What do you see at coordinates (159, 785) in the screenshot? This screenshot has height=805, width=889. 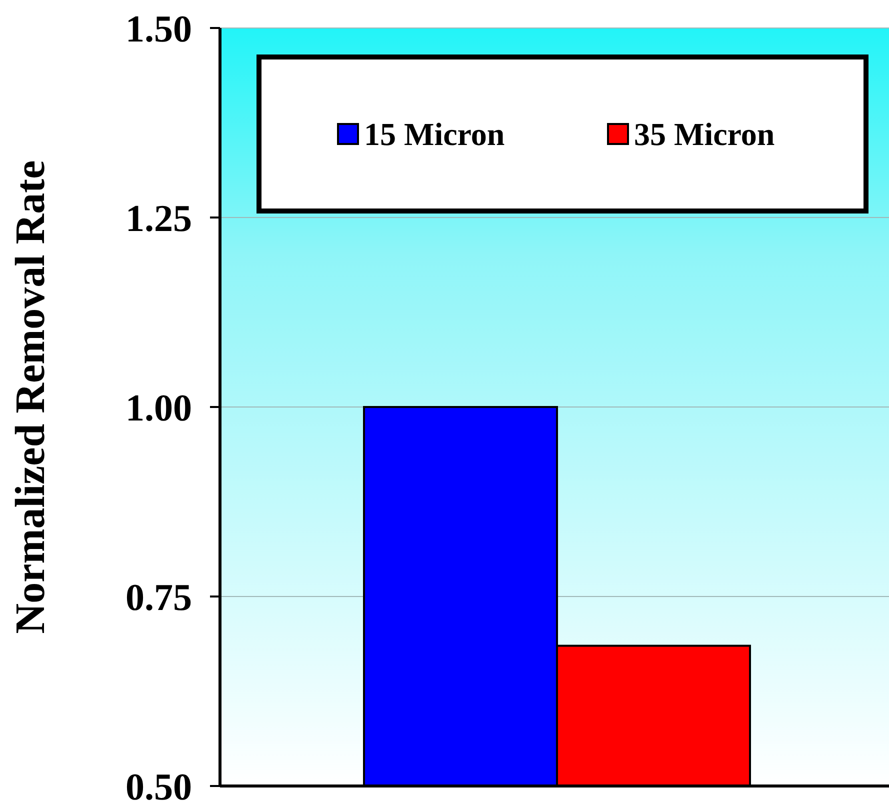 I see `y-tick-label: 0.50` at bounding box center [159, 785].